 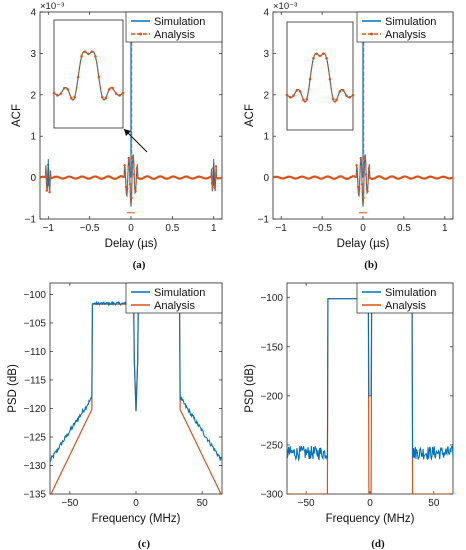 What do you see at coordinates (34, 495) in the screenshot?
I see `y-tick-label: −135` at bounding box center [34, 495].